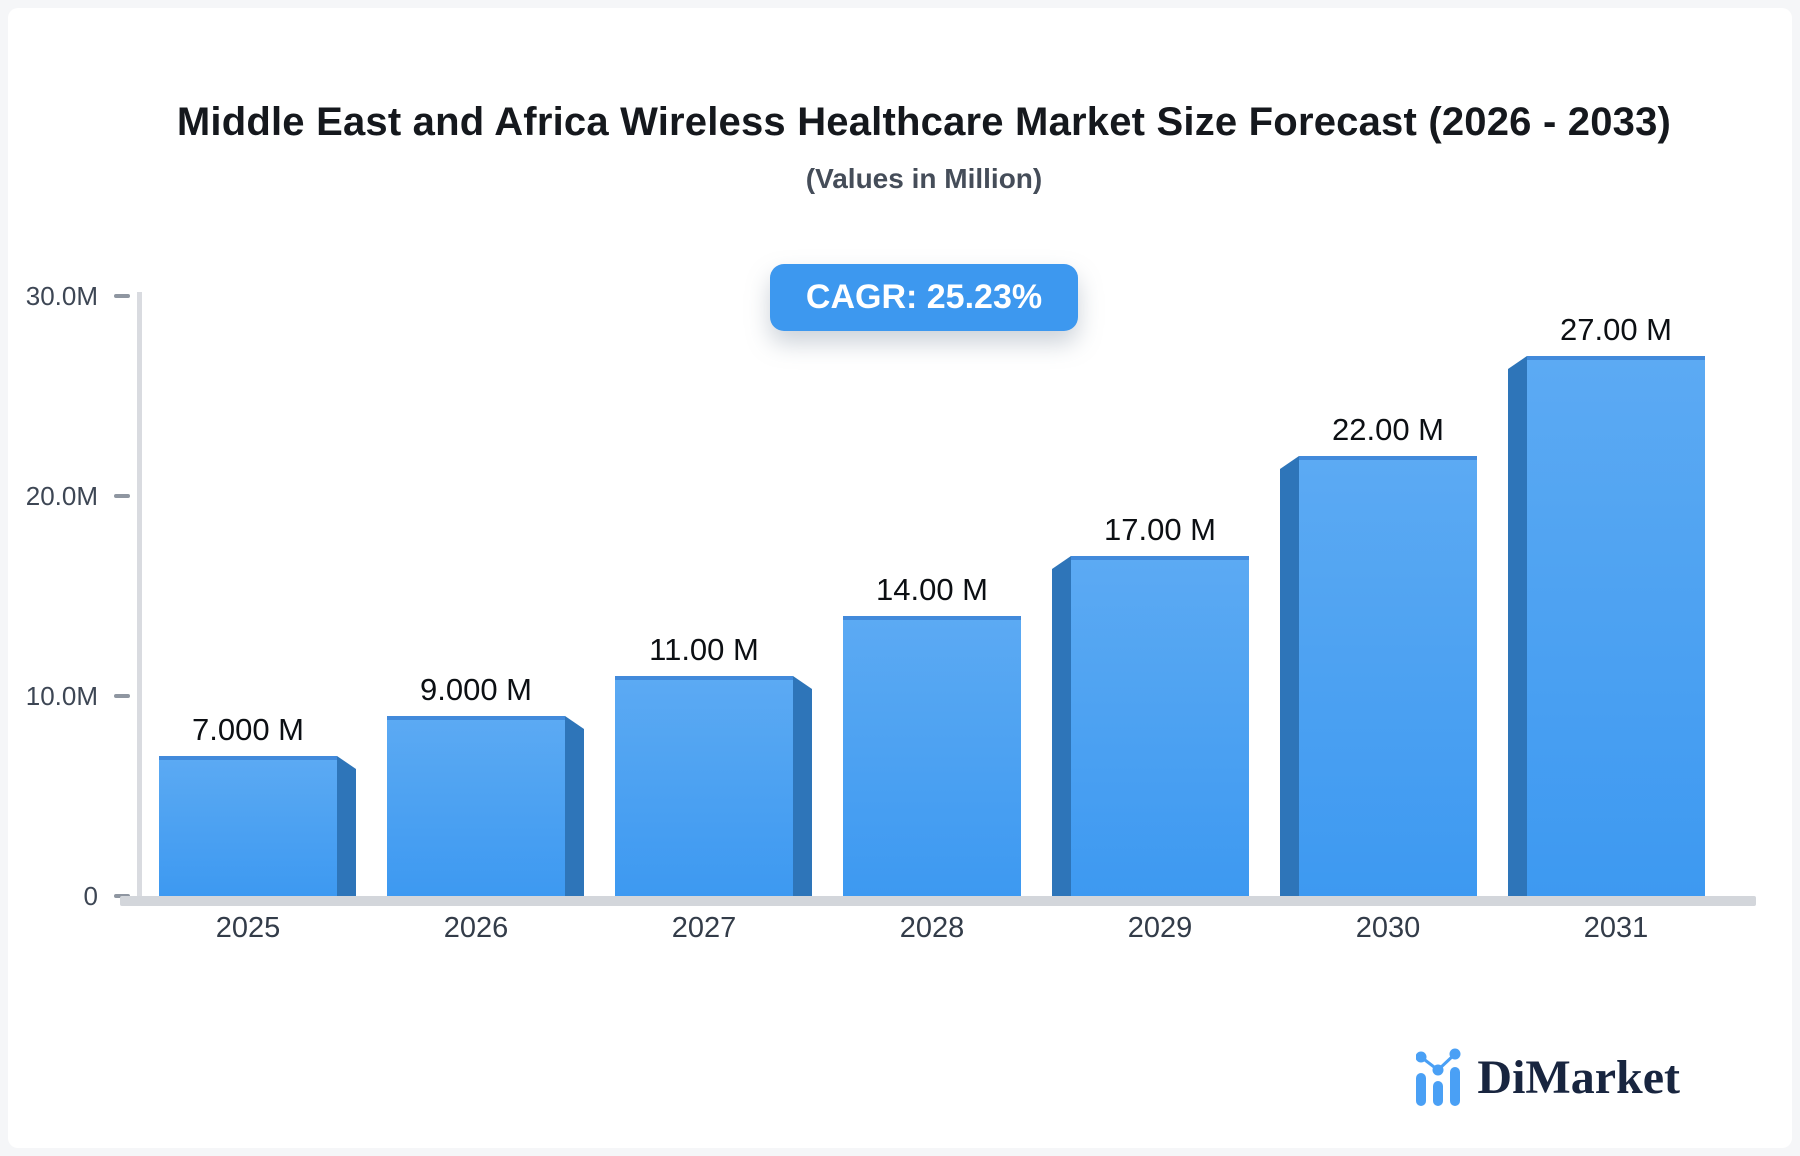 This screenshot has height=1156, width=1800. Describe the element at coordinates (346, 826) in the screenshot. I see `bar-side-2025` at that location.